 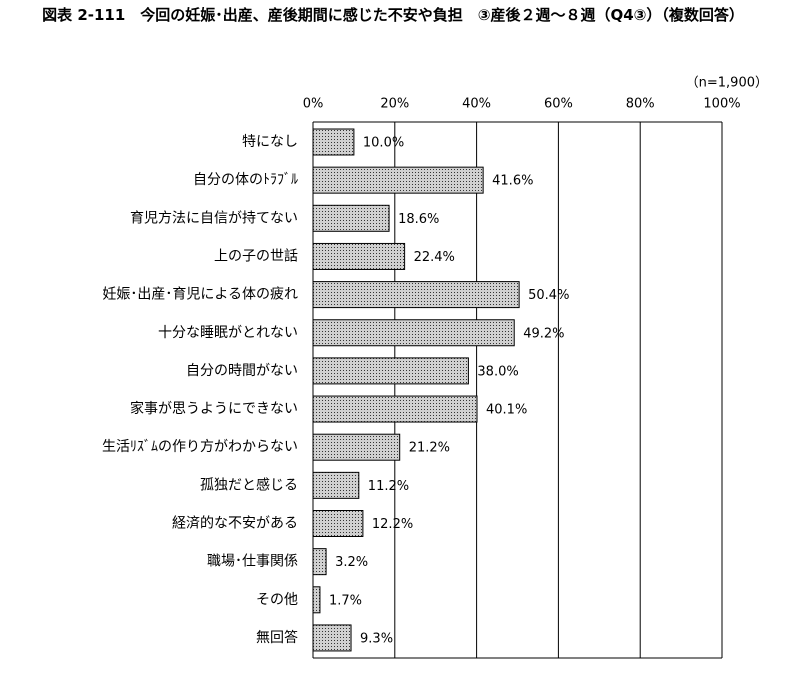 What do you see at coordinates (418, 219) in the screenshot?
I see `value-label: 18.6%` at bounding box center [418, 219].